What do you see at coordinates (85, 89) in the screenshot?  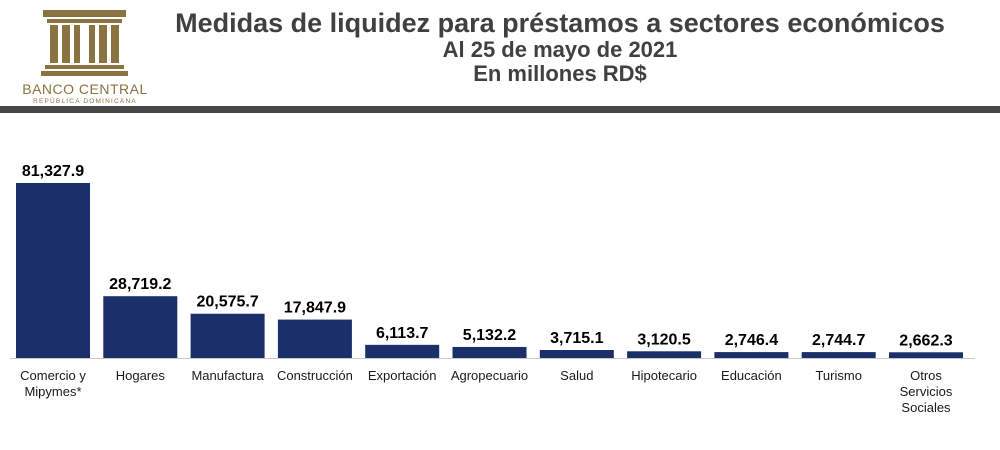 I see `bank-name: BANCO CENTRAL` at bounding box center [85, 89].